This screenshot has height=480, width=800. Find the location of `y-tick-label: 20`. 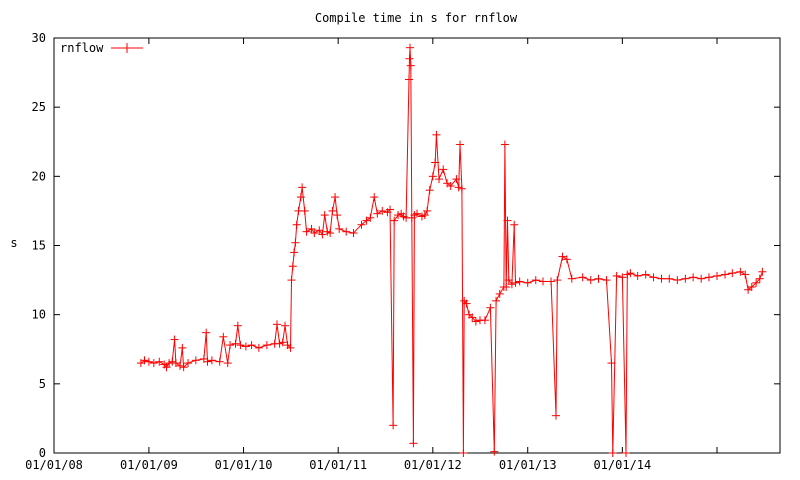

y-tick-label: 20 is located at coordinates (39, 176).